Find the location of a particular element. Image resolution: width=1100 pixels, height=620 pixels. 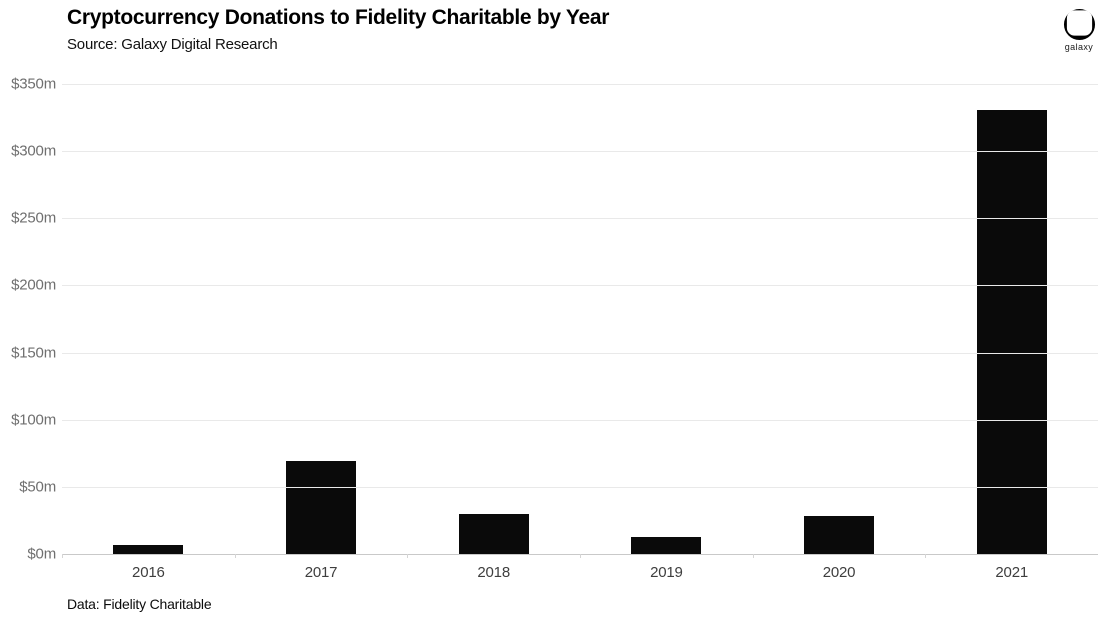

bar-2018 is located at coordinates (493, 533).